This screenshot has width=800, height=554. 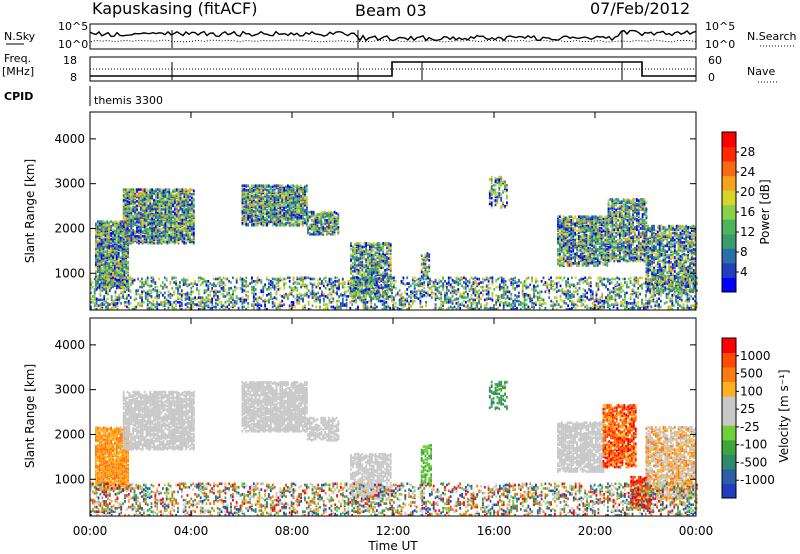 I want to click on power-point-1991, so click(x=192, y=222).